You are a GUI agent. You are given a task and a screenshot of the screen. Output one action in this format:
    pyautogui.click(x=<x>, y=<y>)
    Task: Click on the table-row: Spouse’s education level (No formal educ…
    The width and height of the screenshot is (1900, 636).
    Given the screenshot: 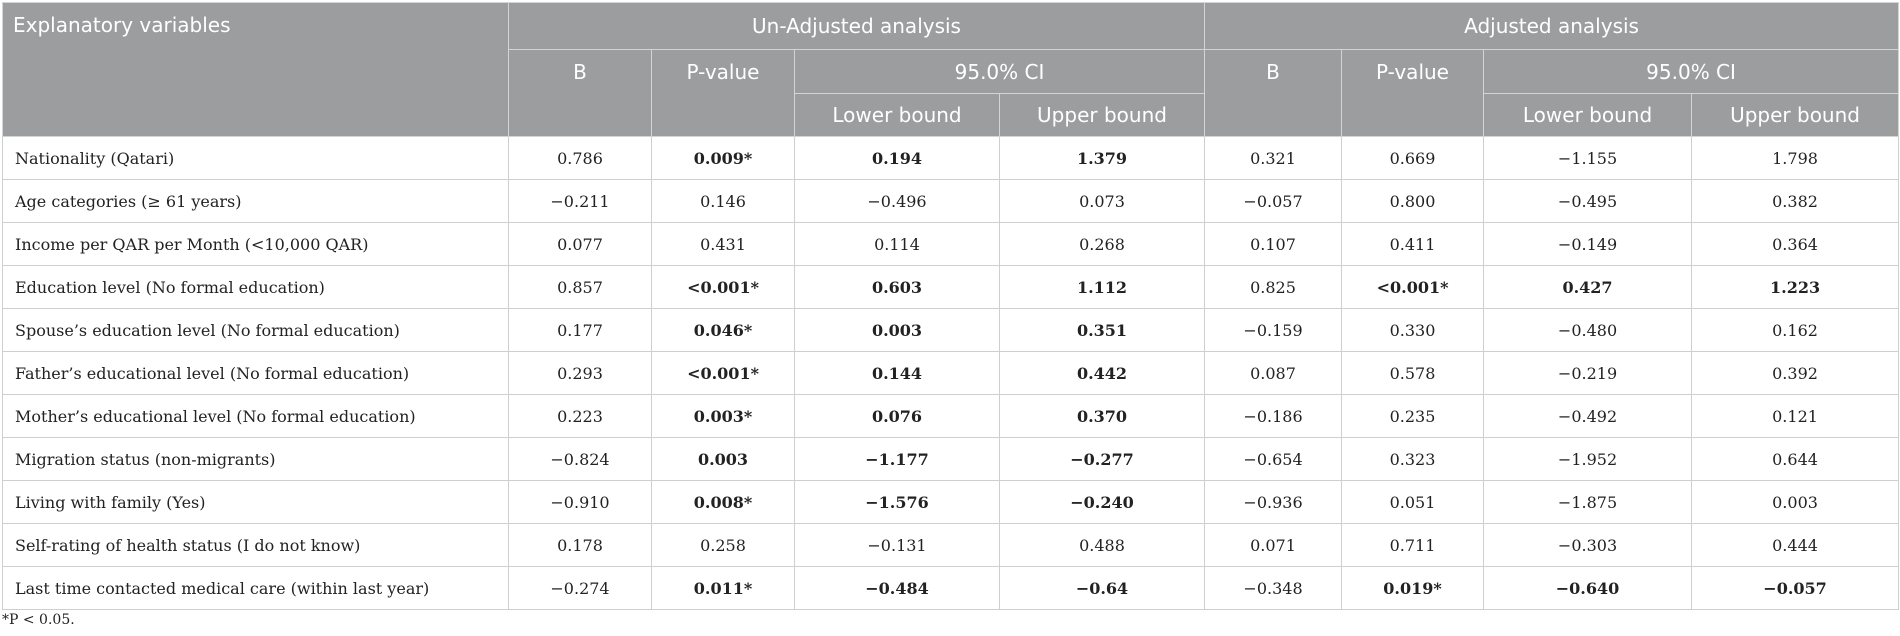 What is the action you would take?
    pyautogui.click(x=951, y=330)
    